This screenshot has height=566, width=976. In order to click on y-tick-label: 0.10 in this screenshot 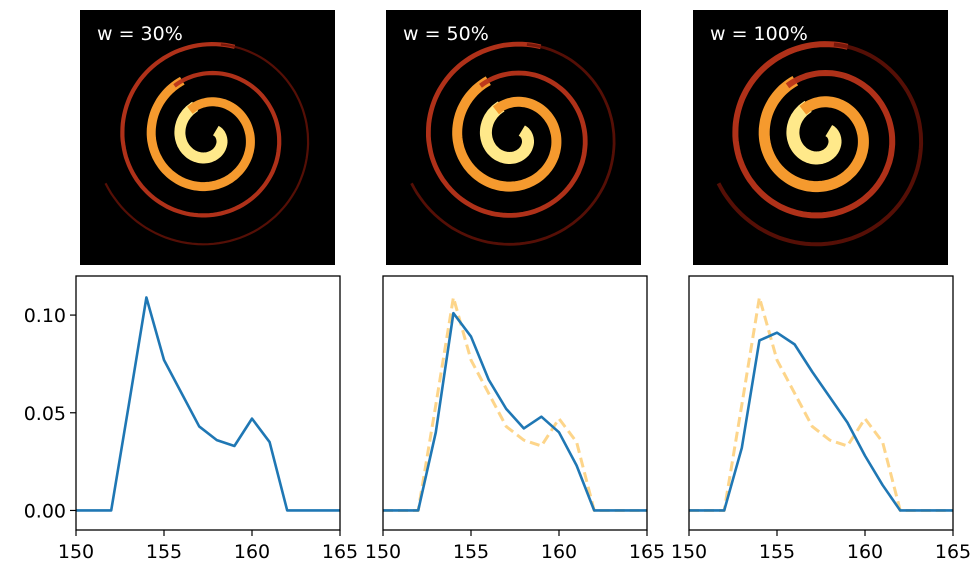, I will do `click(45, 316)`.